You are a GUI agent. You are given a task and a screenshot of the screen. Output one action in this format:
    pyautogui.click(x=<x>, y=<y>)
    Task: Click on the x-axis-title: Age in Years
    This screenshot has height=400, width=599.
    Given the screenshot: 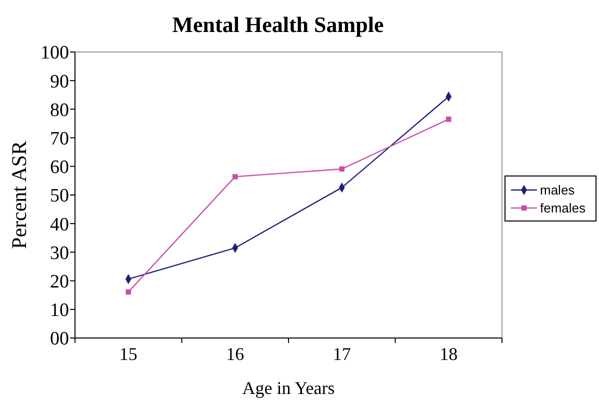 What is the action you would take?
    pyautogui.click(x=288, y=388)
    